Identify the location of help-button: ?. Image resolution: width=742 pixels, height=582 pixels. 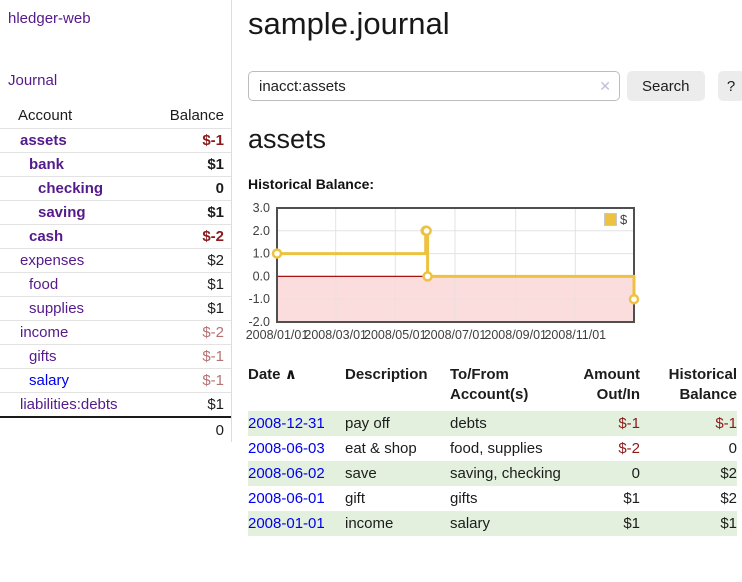
(729, 86).